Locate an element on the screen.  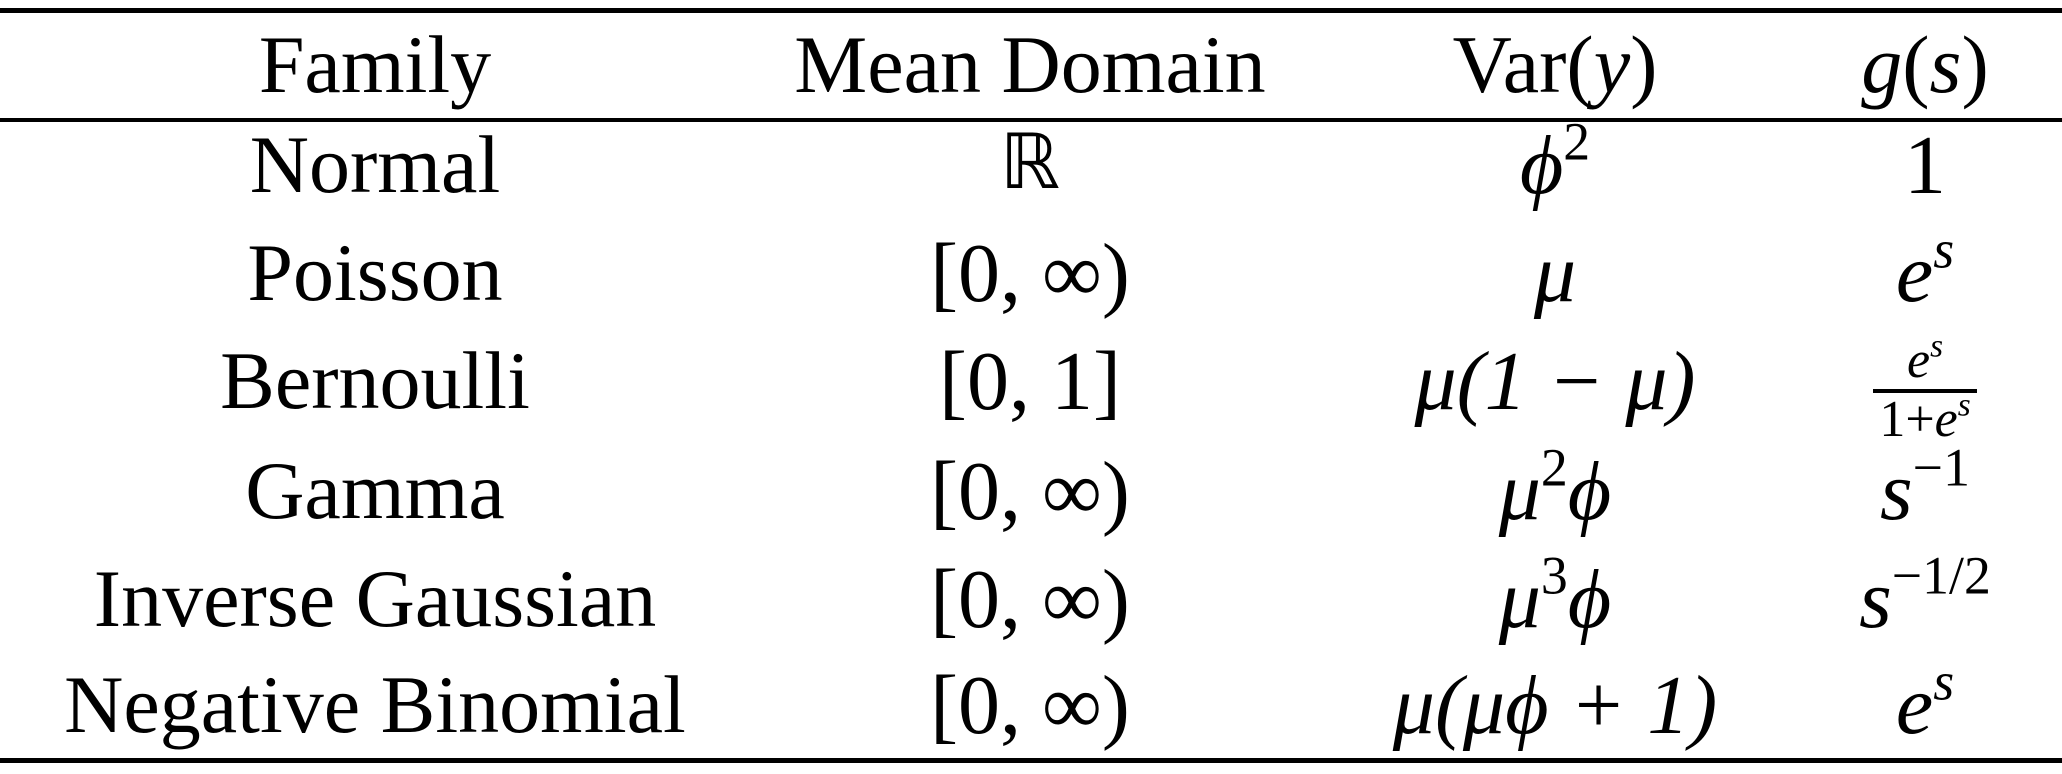
row-gamma-g-exp: −1 is located at coordinates (1941, 467).